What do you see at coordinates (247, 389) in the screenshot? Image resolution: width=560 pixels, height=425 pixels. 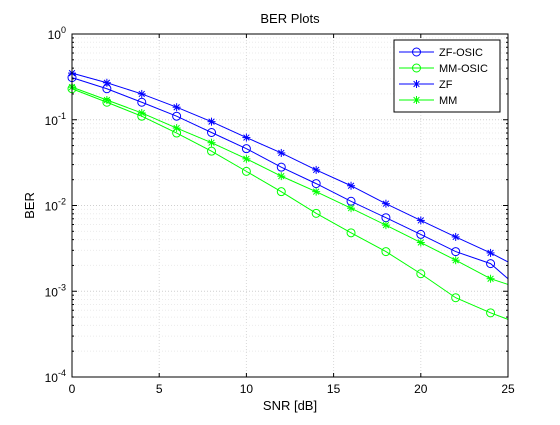 I see `x-tick-label: 10` at bounding box center [247, 389].